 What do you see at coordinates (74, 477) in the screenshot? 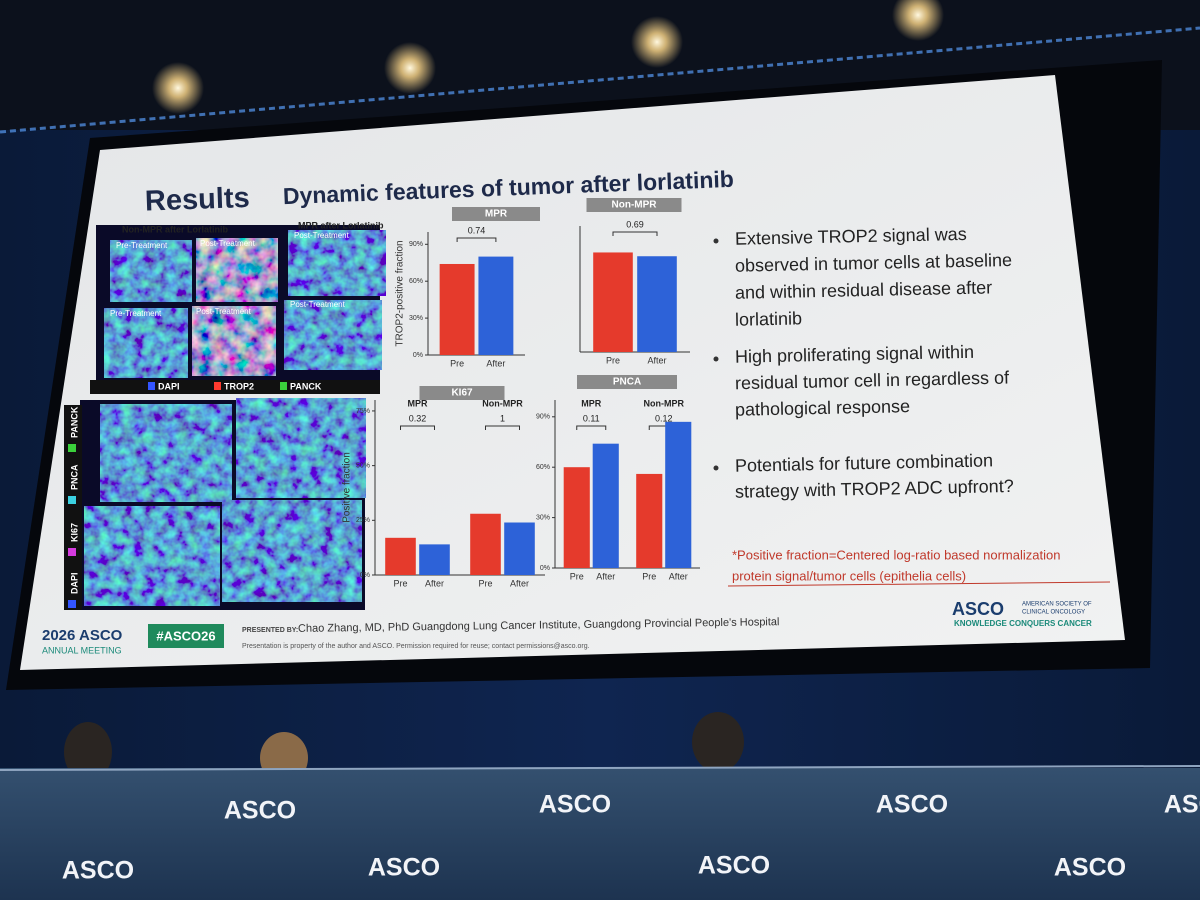
I see `legend-label: PNCA` at bounding box center [74, 477].